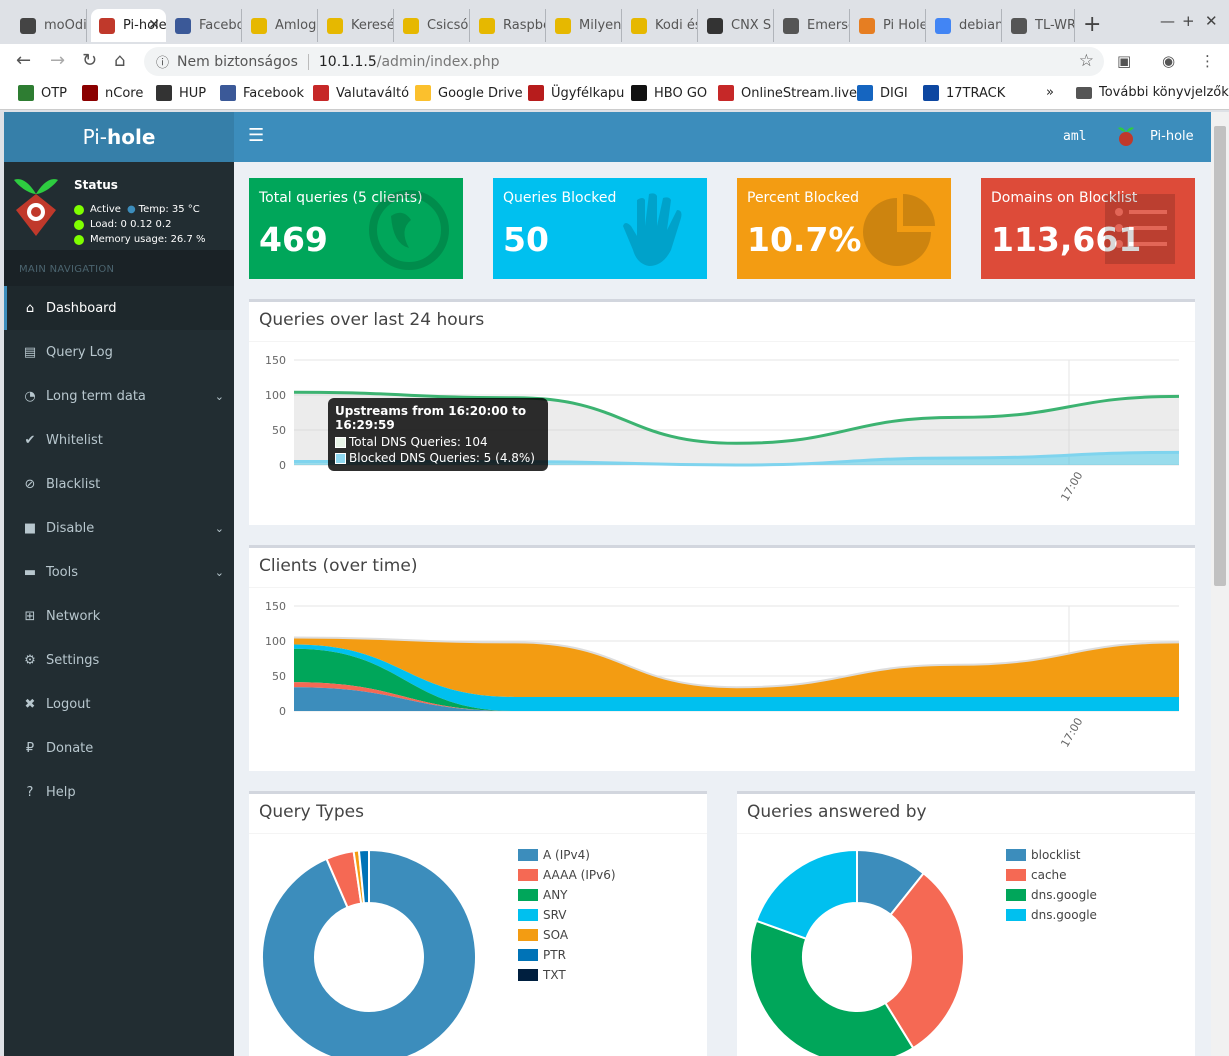 This screenshot has width=1229, height=1056. I want to click on bookmark-item: DIGI, so click(882, 93).